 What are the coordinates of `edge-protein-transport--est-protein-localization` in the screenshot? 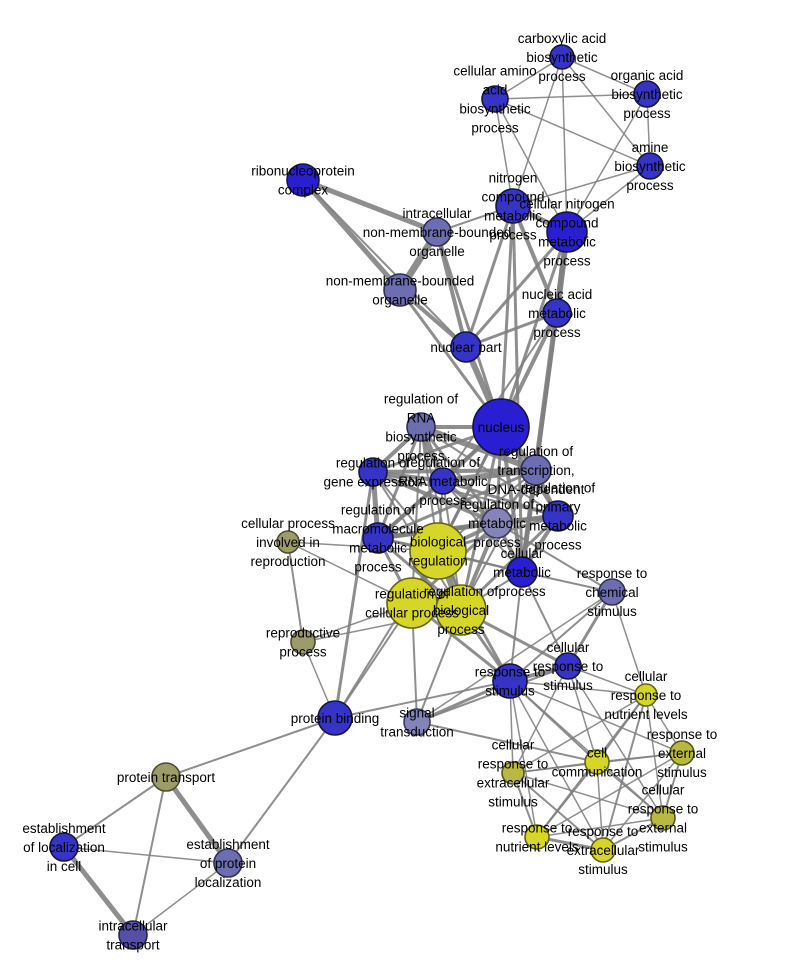 It's located at (197, 820).